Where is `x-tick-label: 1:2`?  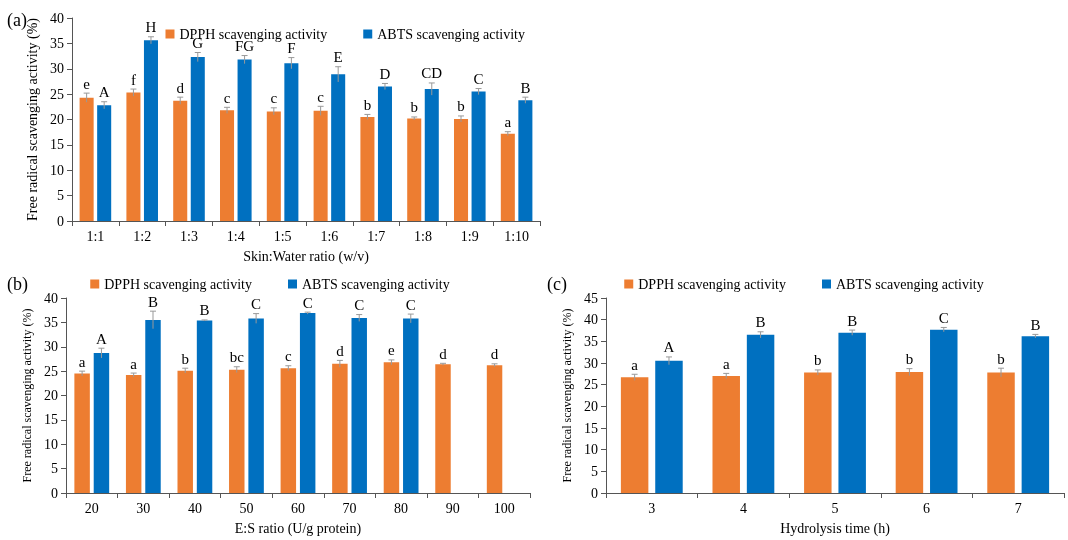
x-tick-label: 1:2 is located at coordinates (142, 236).